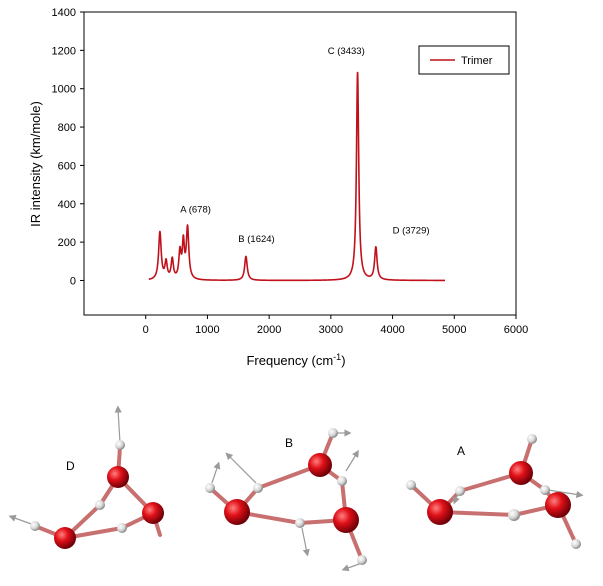 This screenshot has height=586, width=603. What do you see at coordinates (73, 281) in the screenshot?
I see `y-tick-label: 0` at bounding box center [73, 281].